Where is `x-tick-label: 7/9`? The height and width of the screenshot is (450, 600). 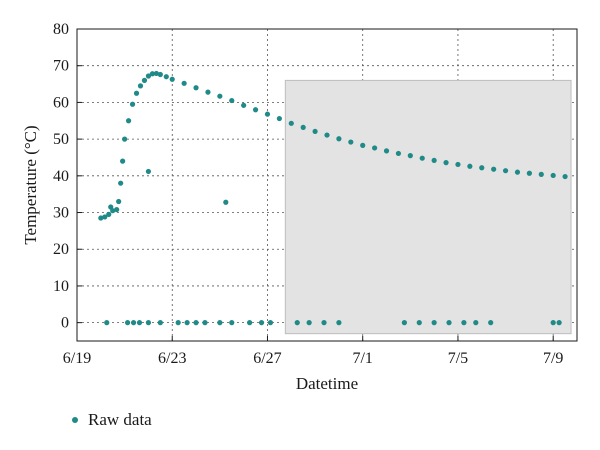 x-tick-label: 7/9 is located at coordinates (553, 358).